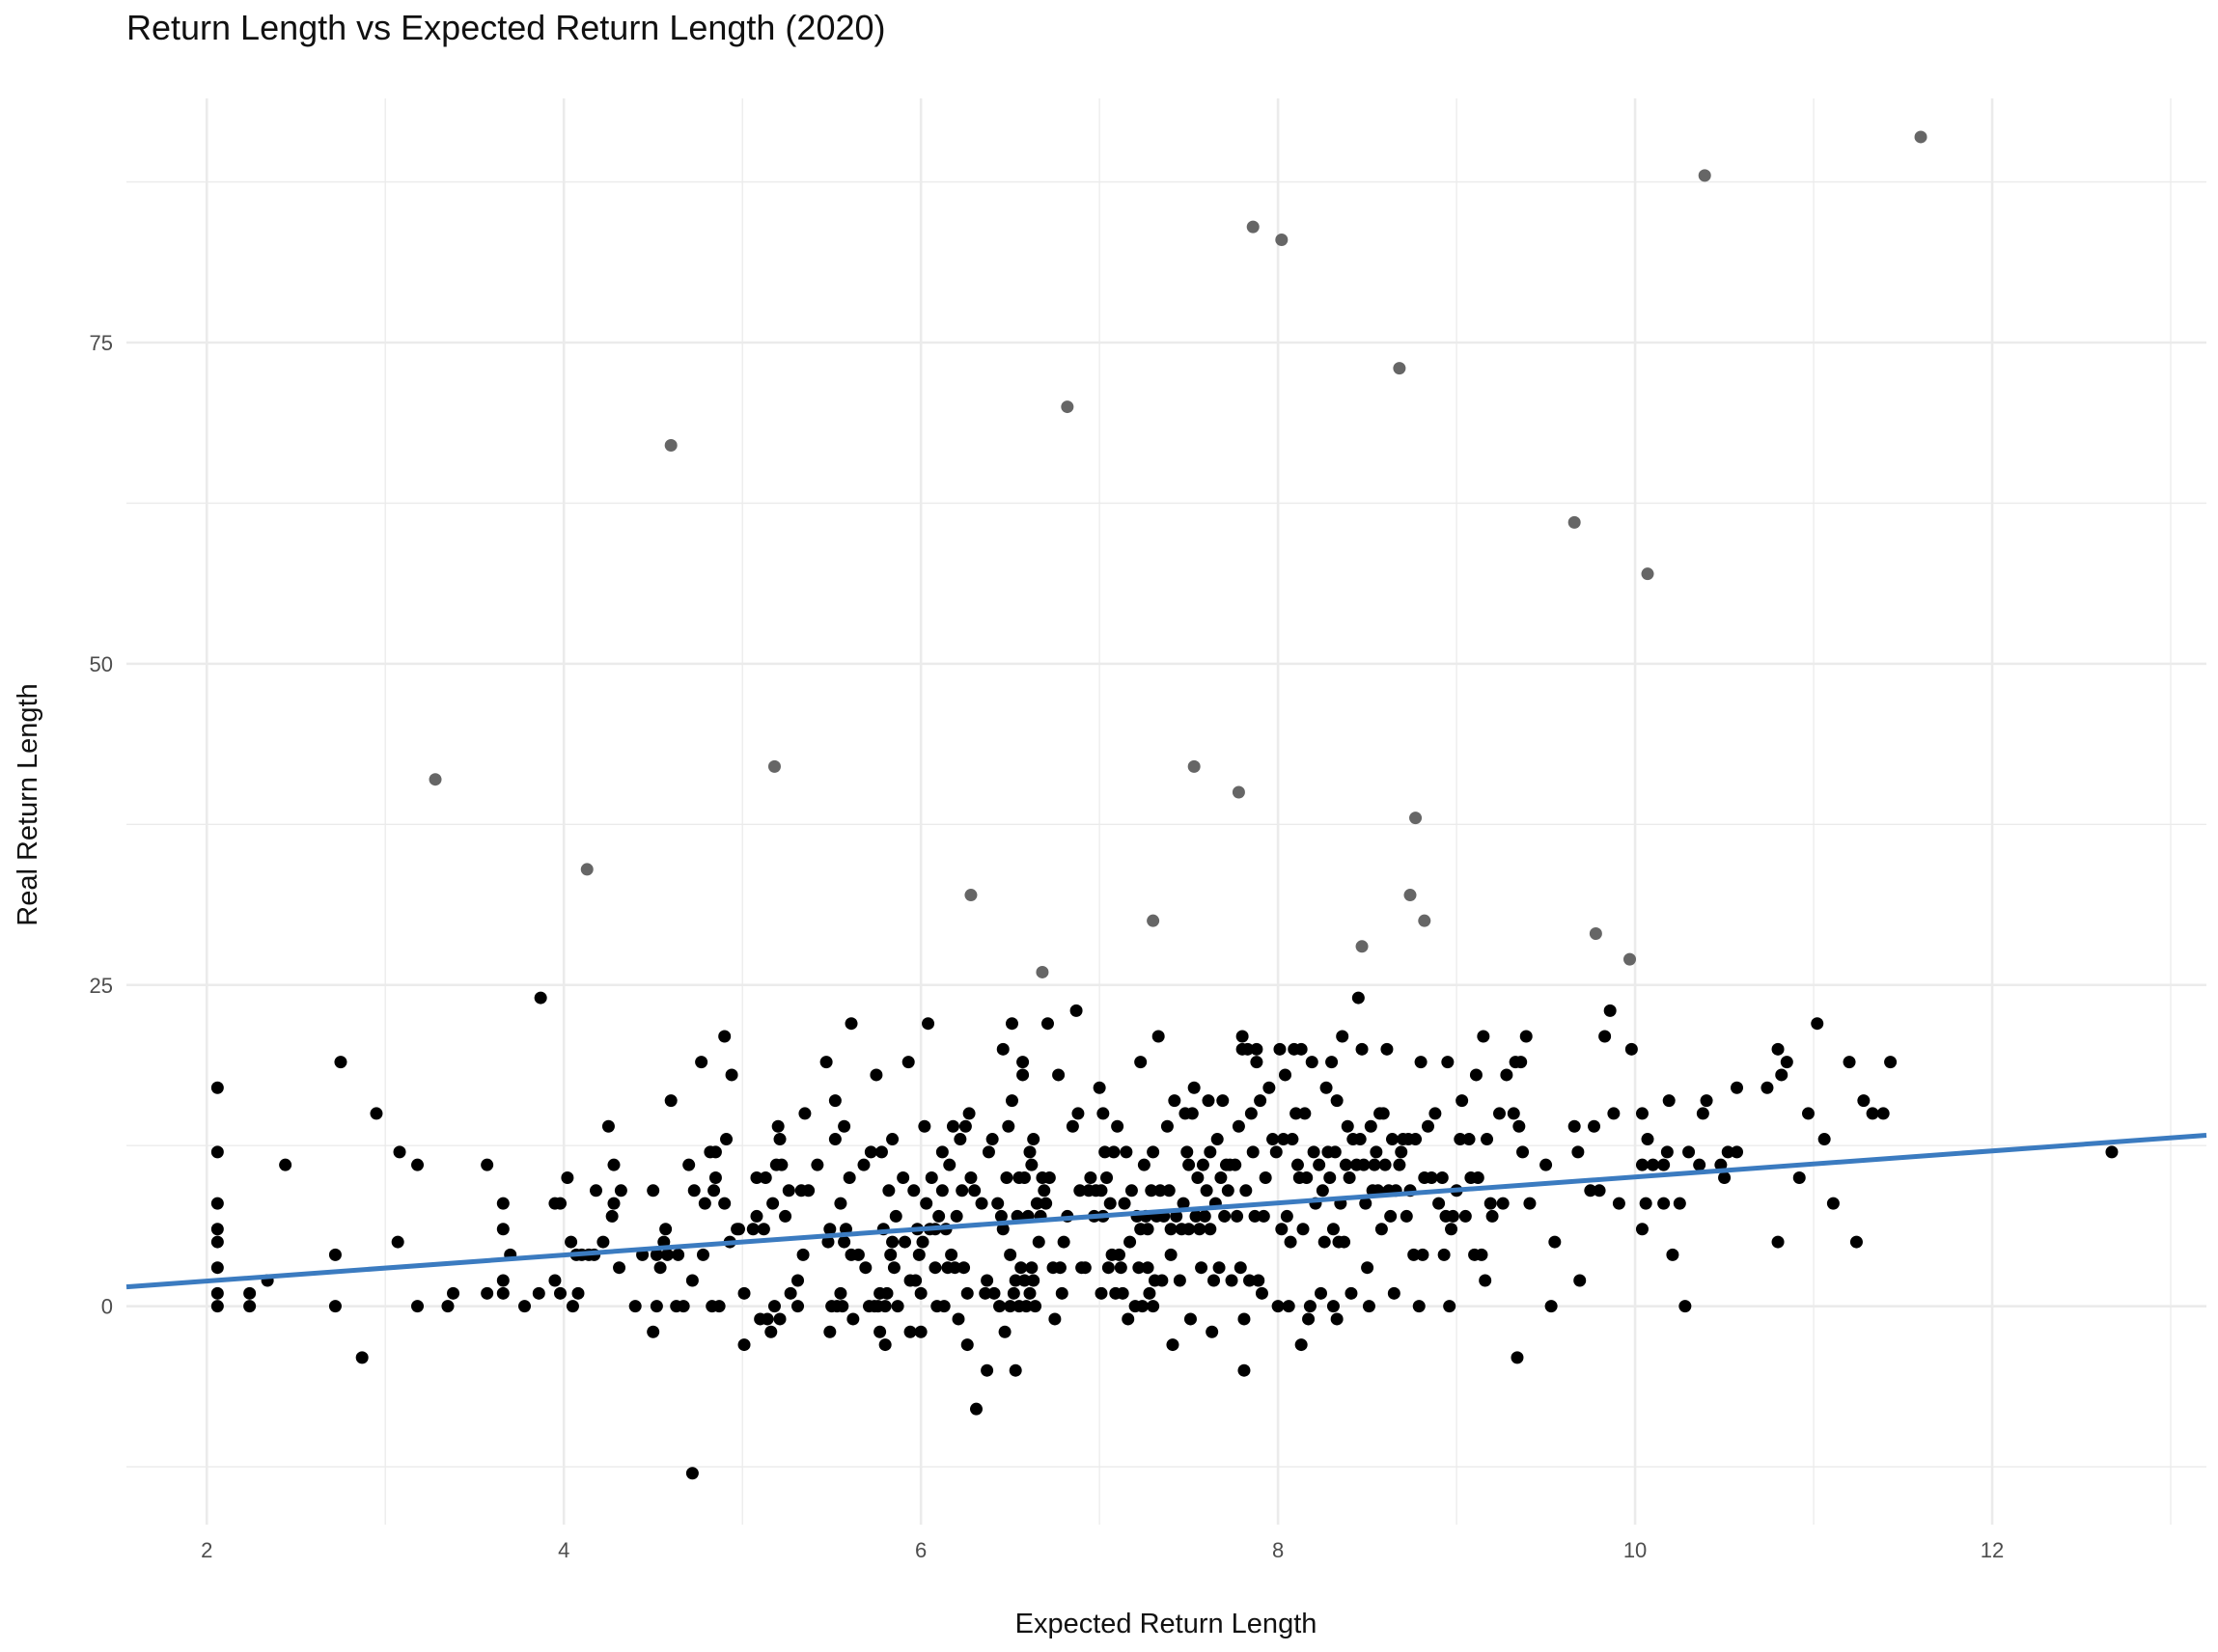 This screenshot has height=1652, width=2218. I want to click on x-tick-label: 6, so click(921, 1550).